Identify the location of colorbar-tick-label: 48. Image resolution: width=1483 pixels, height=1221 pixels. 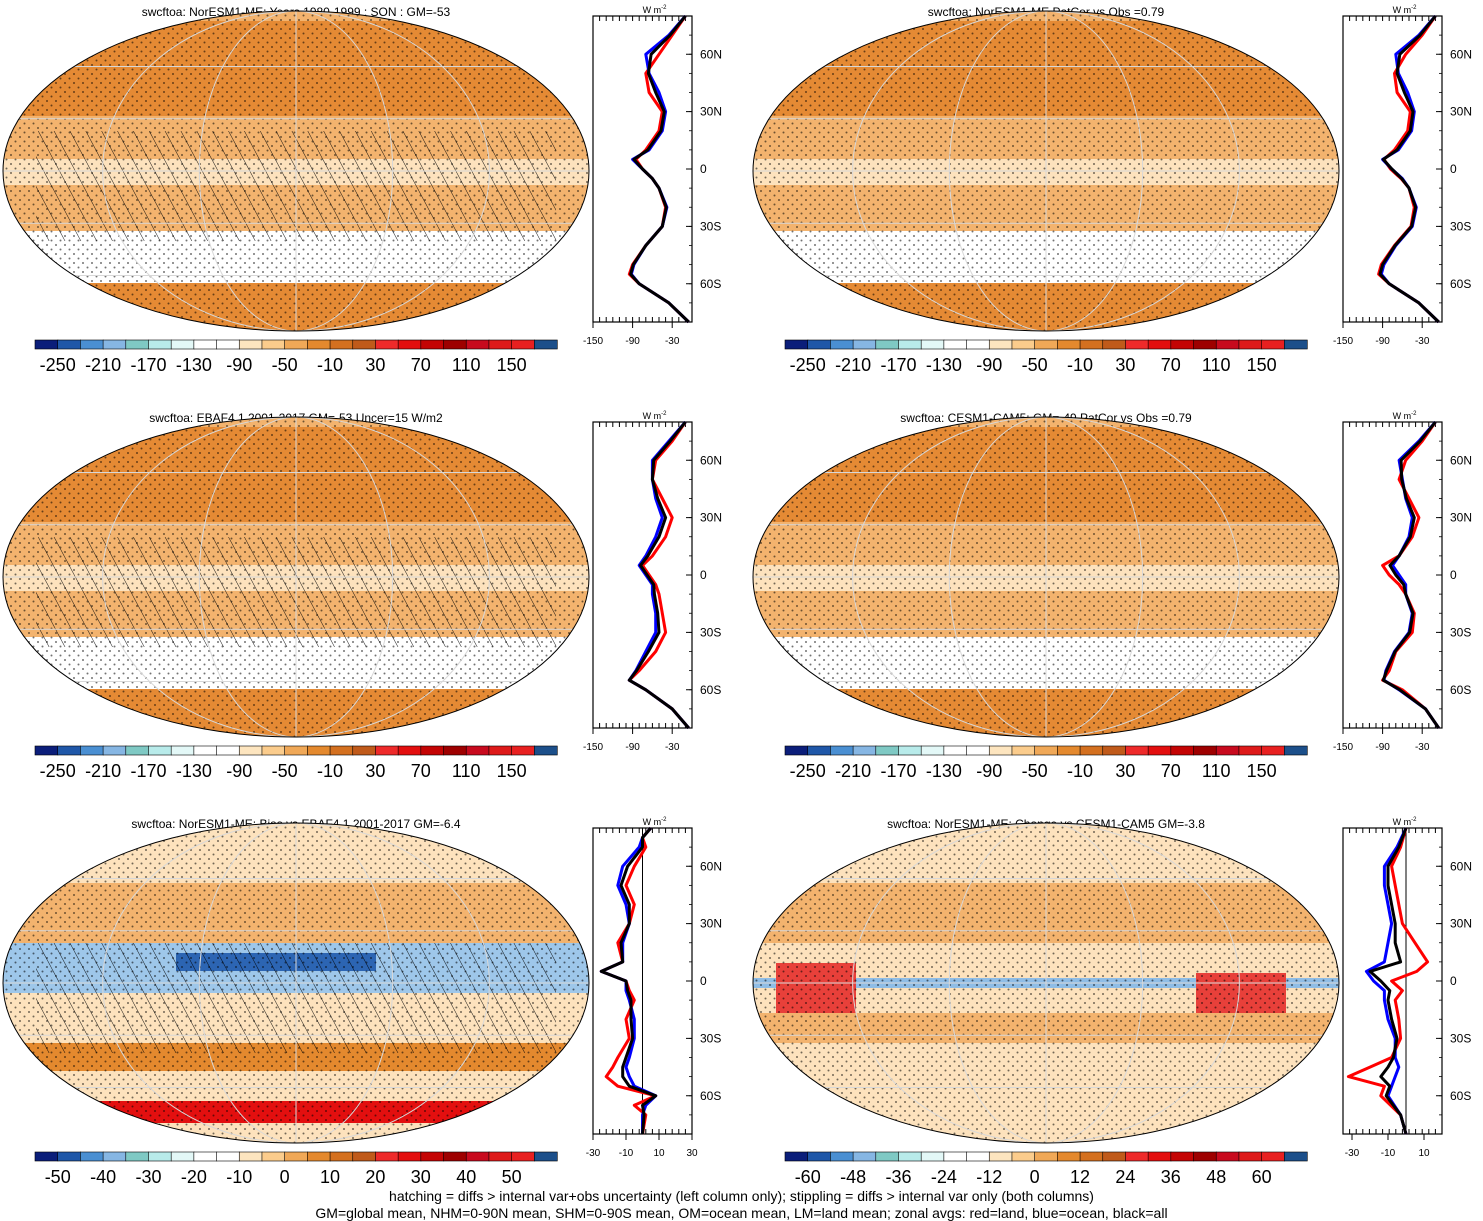
(1216, 1177).